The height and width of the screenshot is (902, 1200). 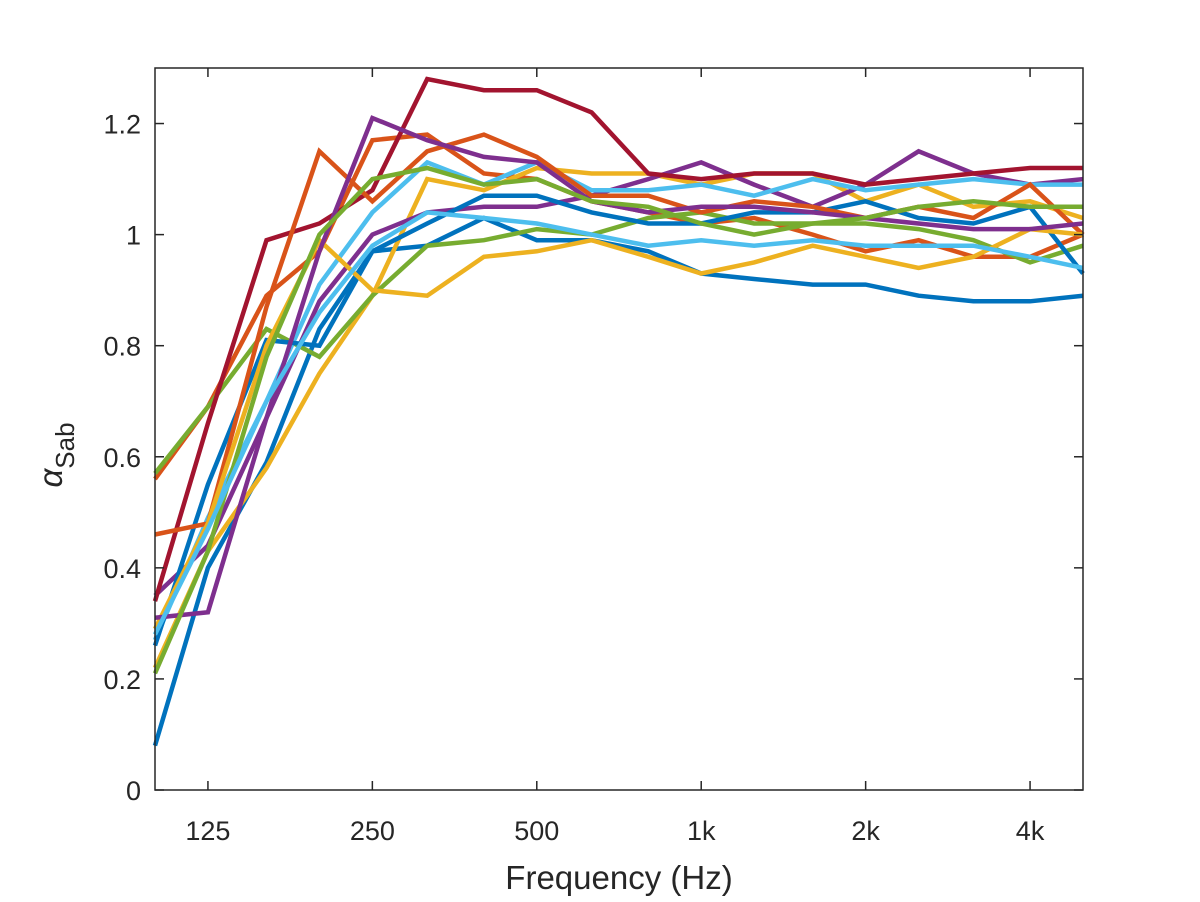 What do you see at coordinates (372, 831) in the screenshot?
I see `x-tick-label: 250` at bounding box center [372, 831].